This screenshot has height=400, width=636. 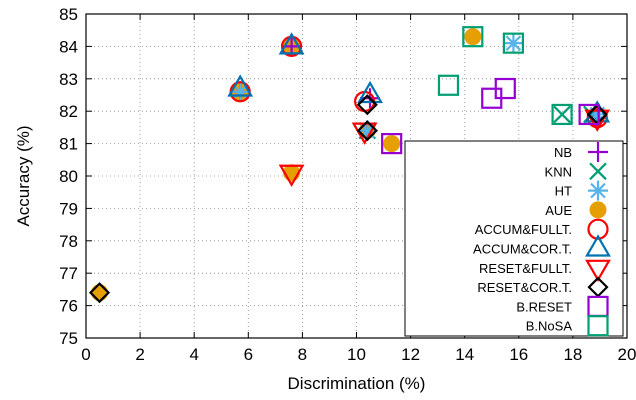 What do you see at coordinates (598, 326) in the screenshot?
I see `legend-marker-b-nosa` at bounding box center [598, 326].